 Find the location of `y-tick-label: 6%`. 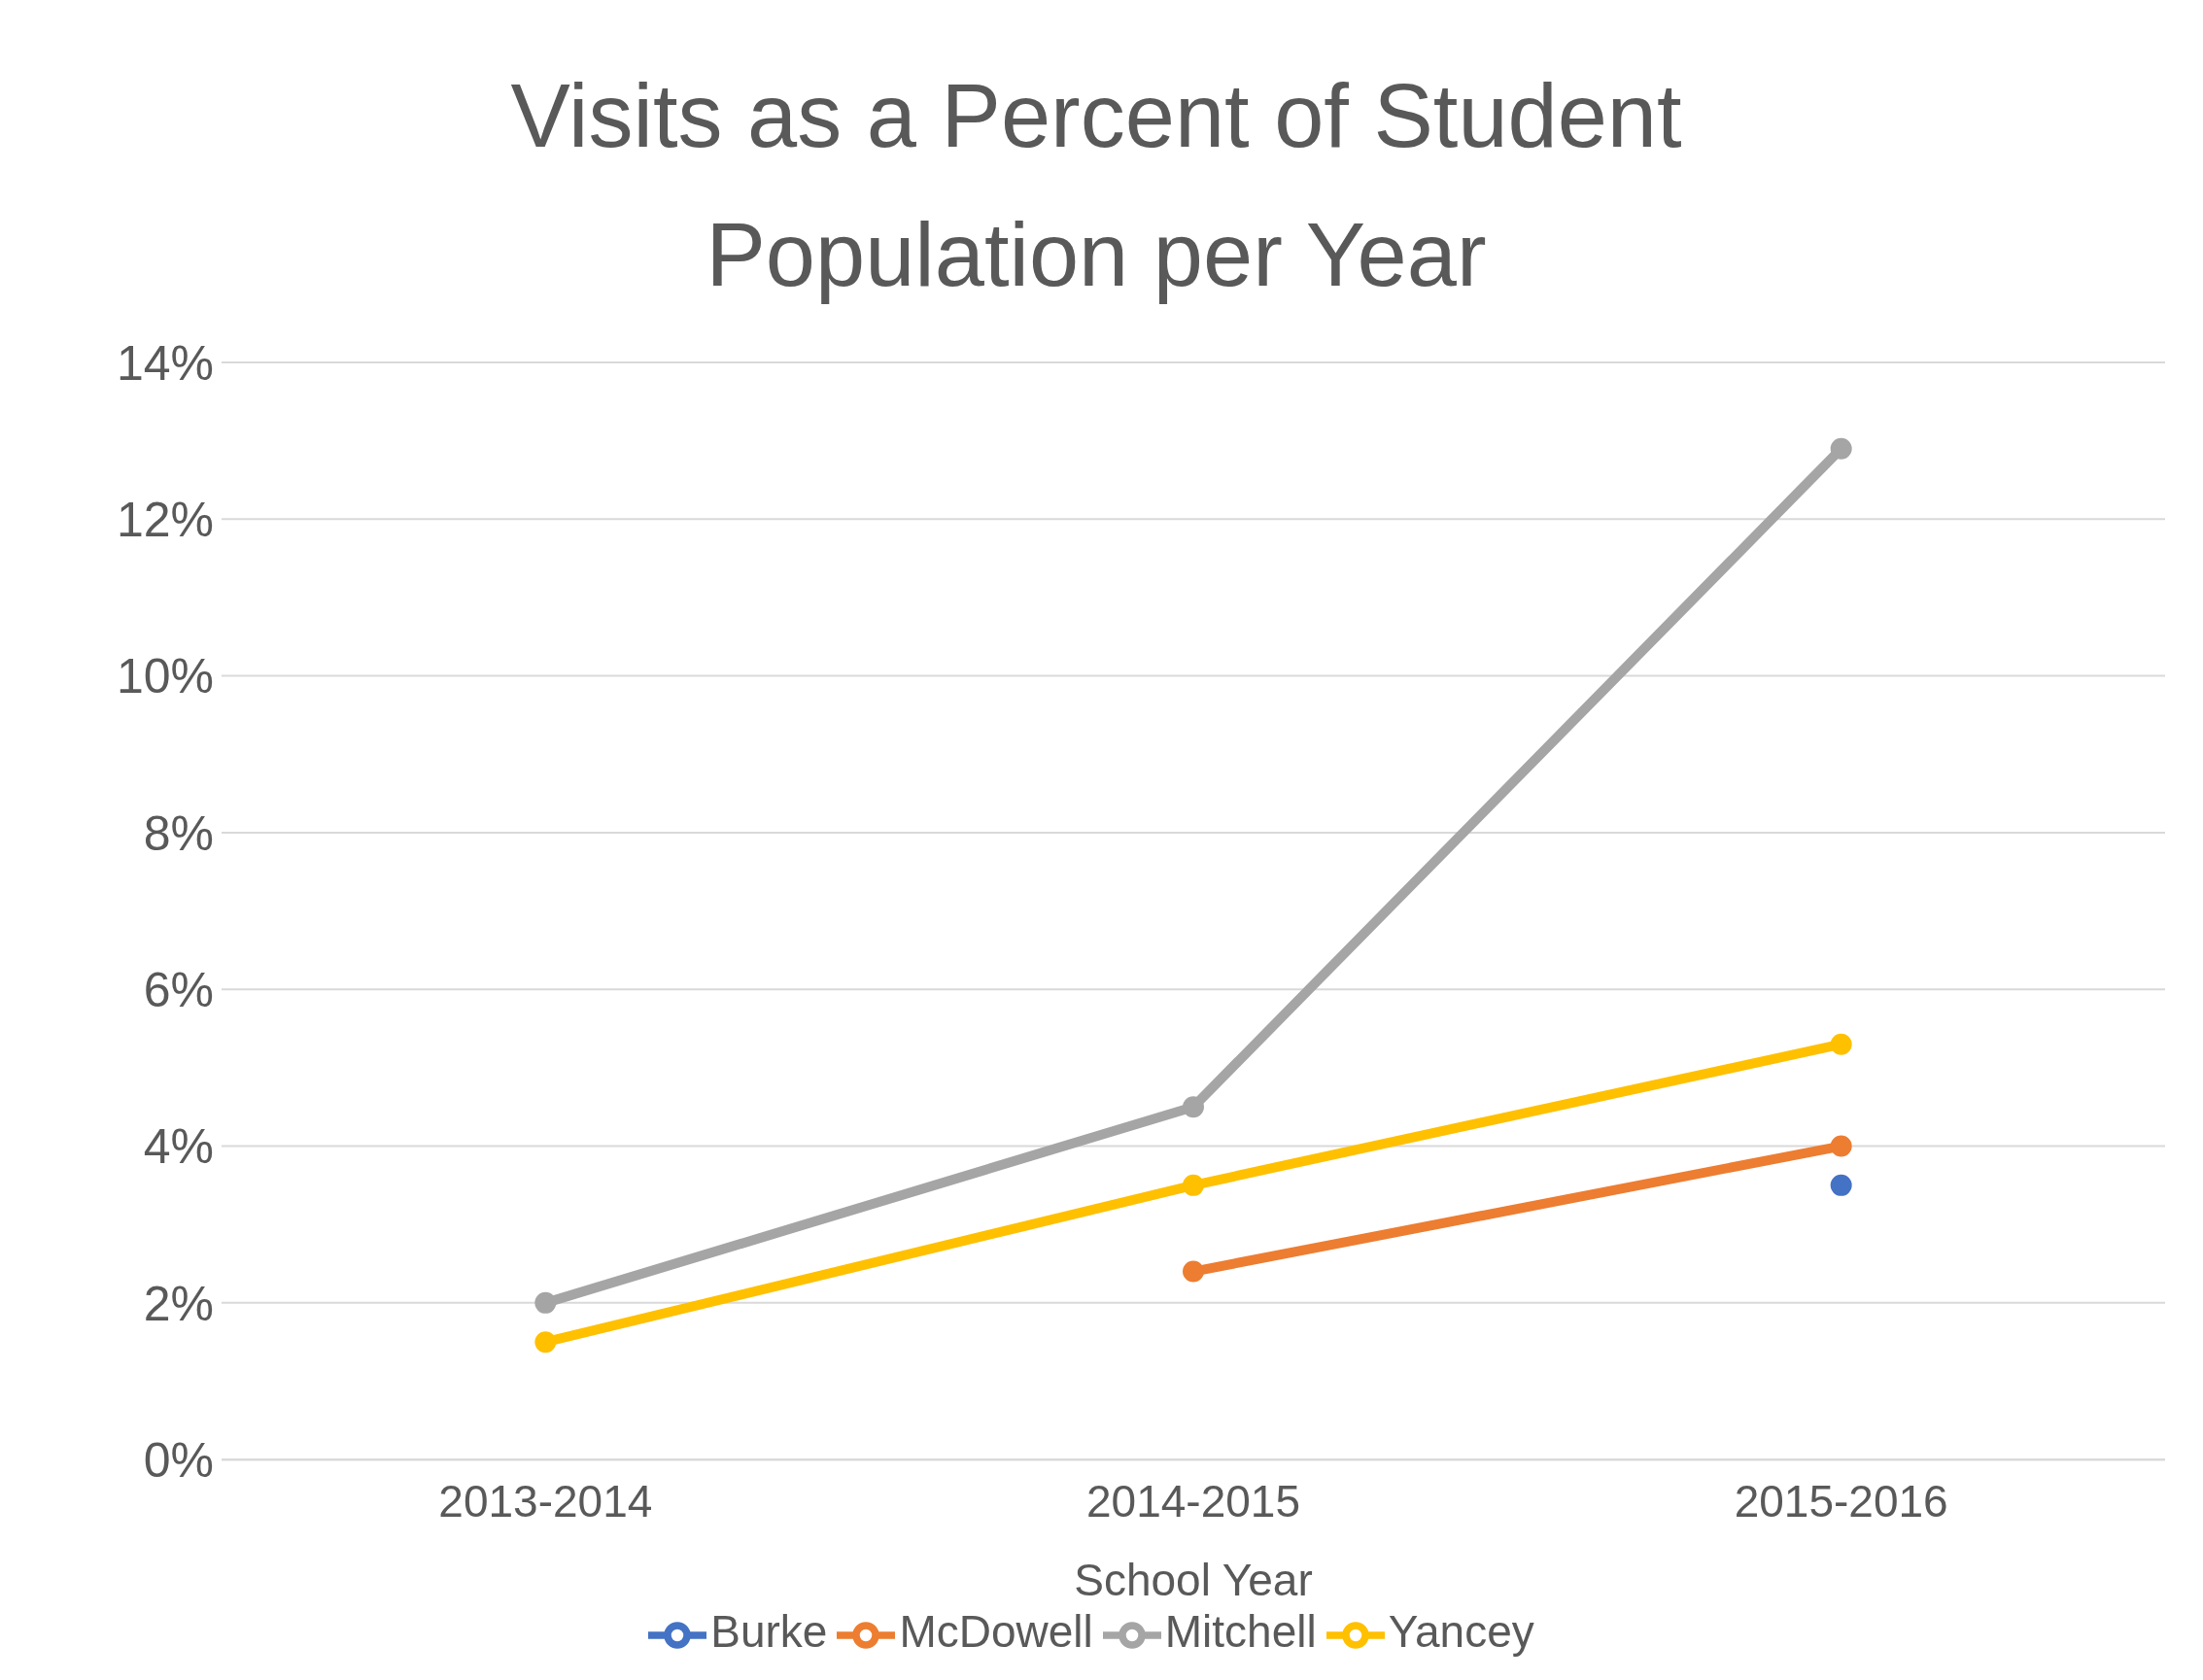

y-tick-label: 6% is located at coordinates (178, 990).